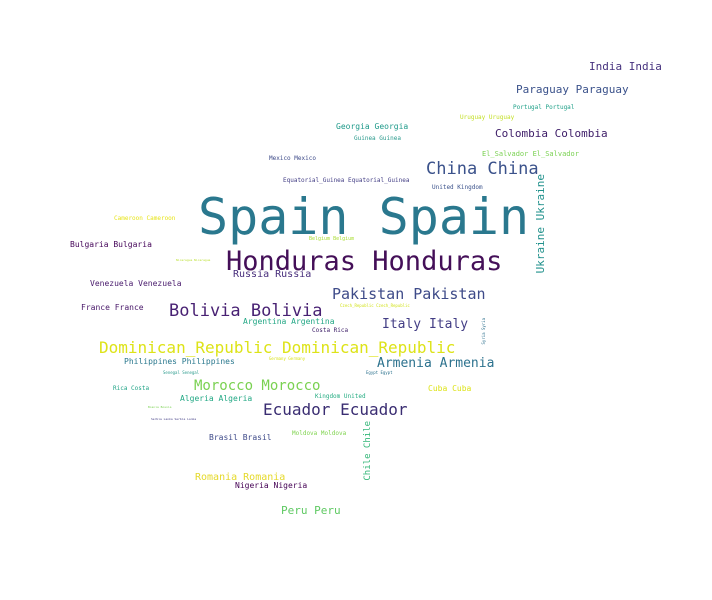  Describe the element at coordinates (111, 244) in the screenshot. I see `word-bulgaria: Bulgaria Bulgaria` at that location.